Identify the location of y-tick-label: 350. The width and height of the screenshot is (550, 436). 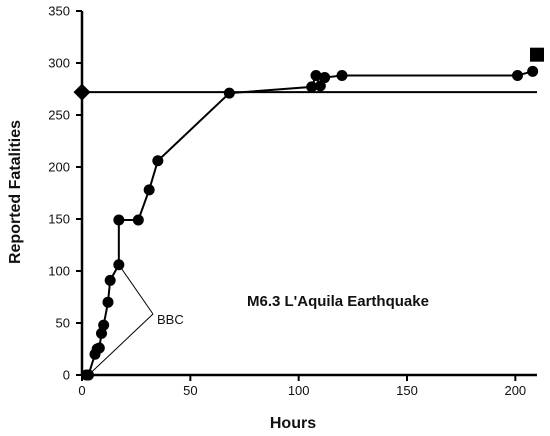
(59, 11).